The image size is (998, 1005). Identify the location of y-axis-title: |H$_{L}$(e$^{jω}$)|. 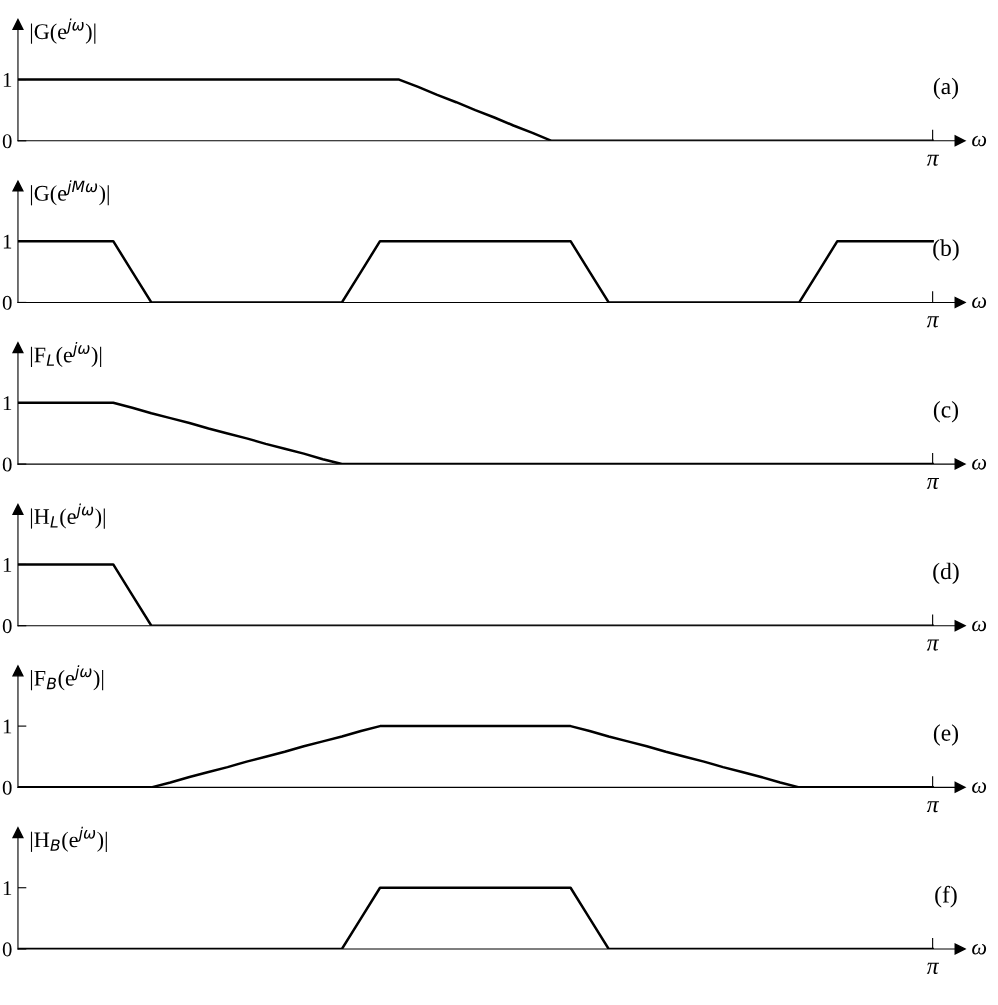
(67, 516).